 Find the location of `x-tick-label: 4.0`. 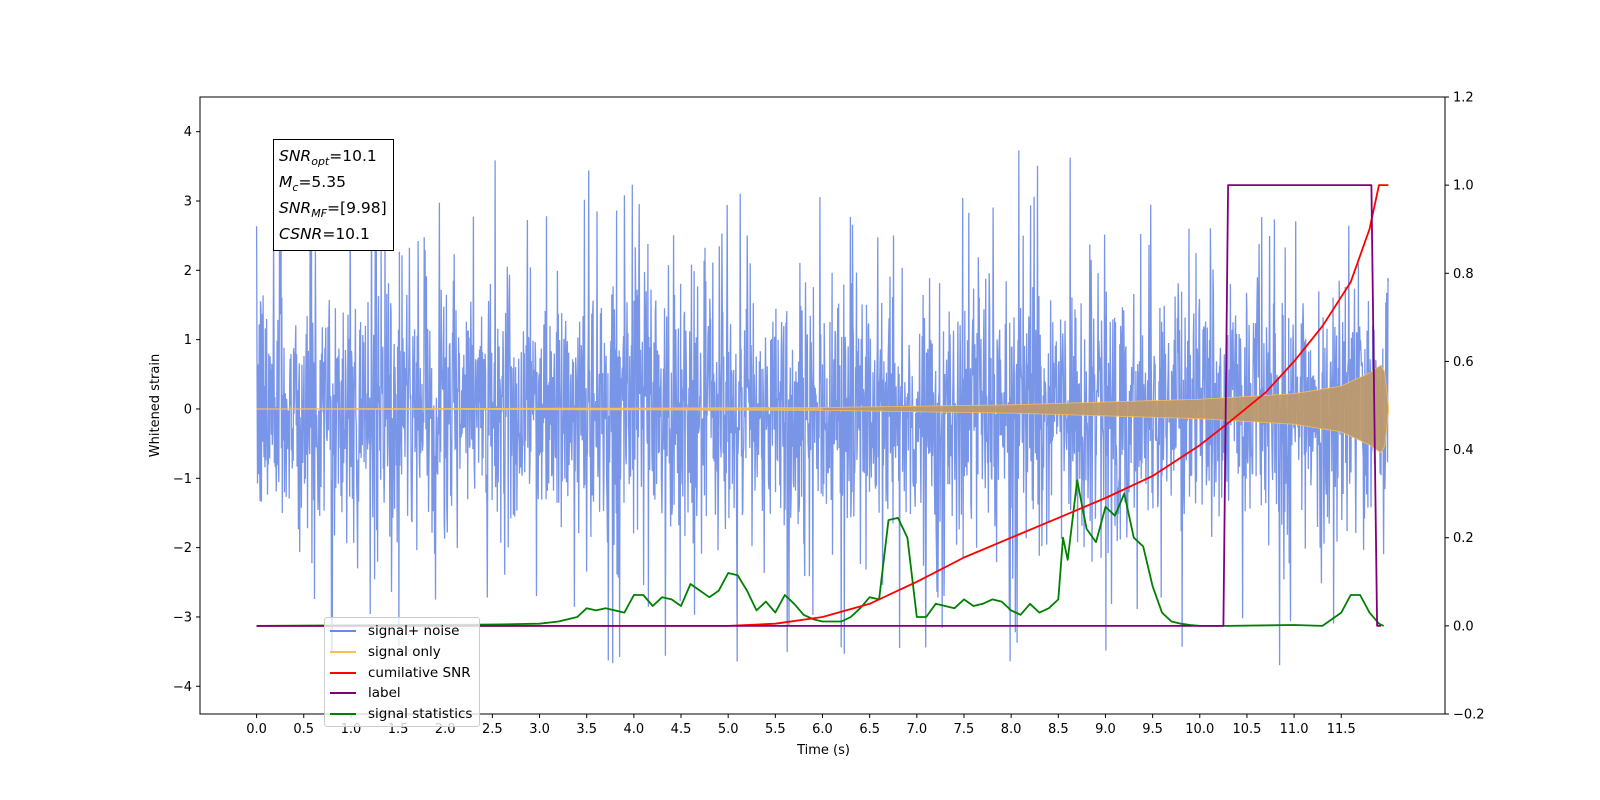

x-tick-label: 4.0 is located at coordinates (634, 729).